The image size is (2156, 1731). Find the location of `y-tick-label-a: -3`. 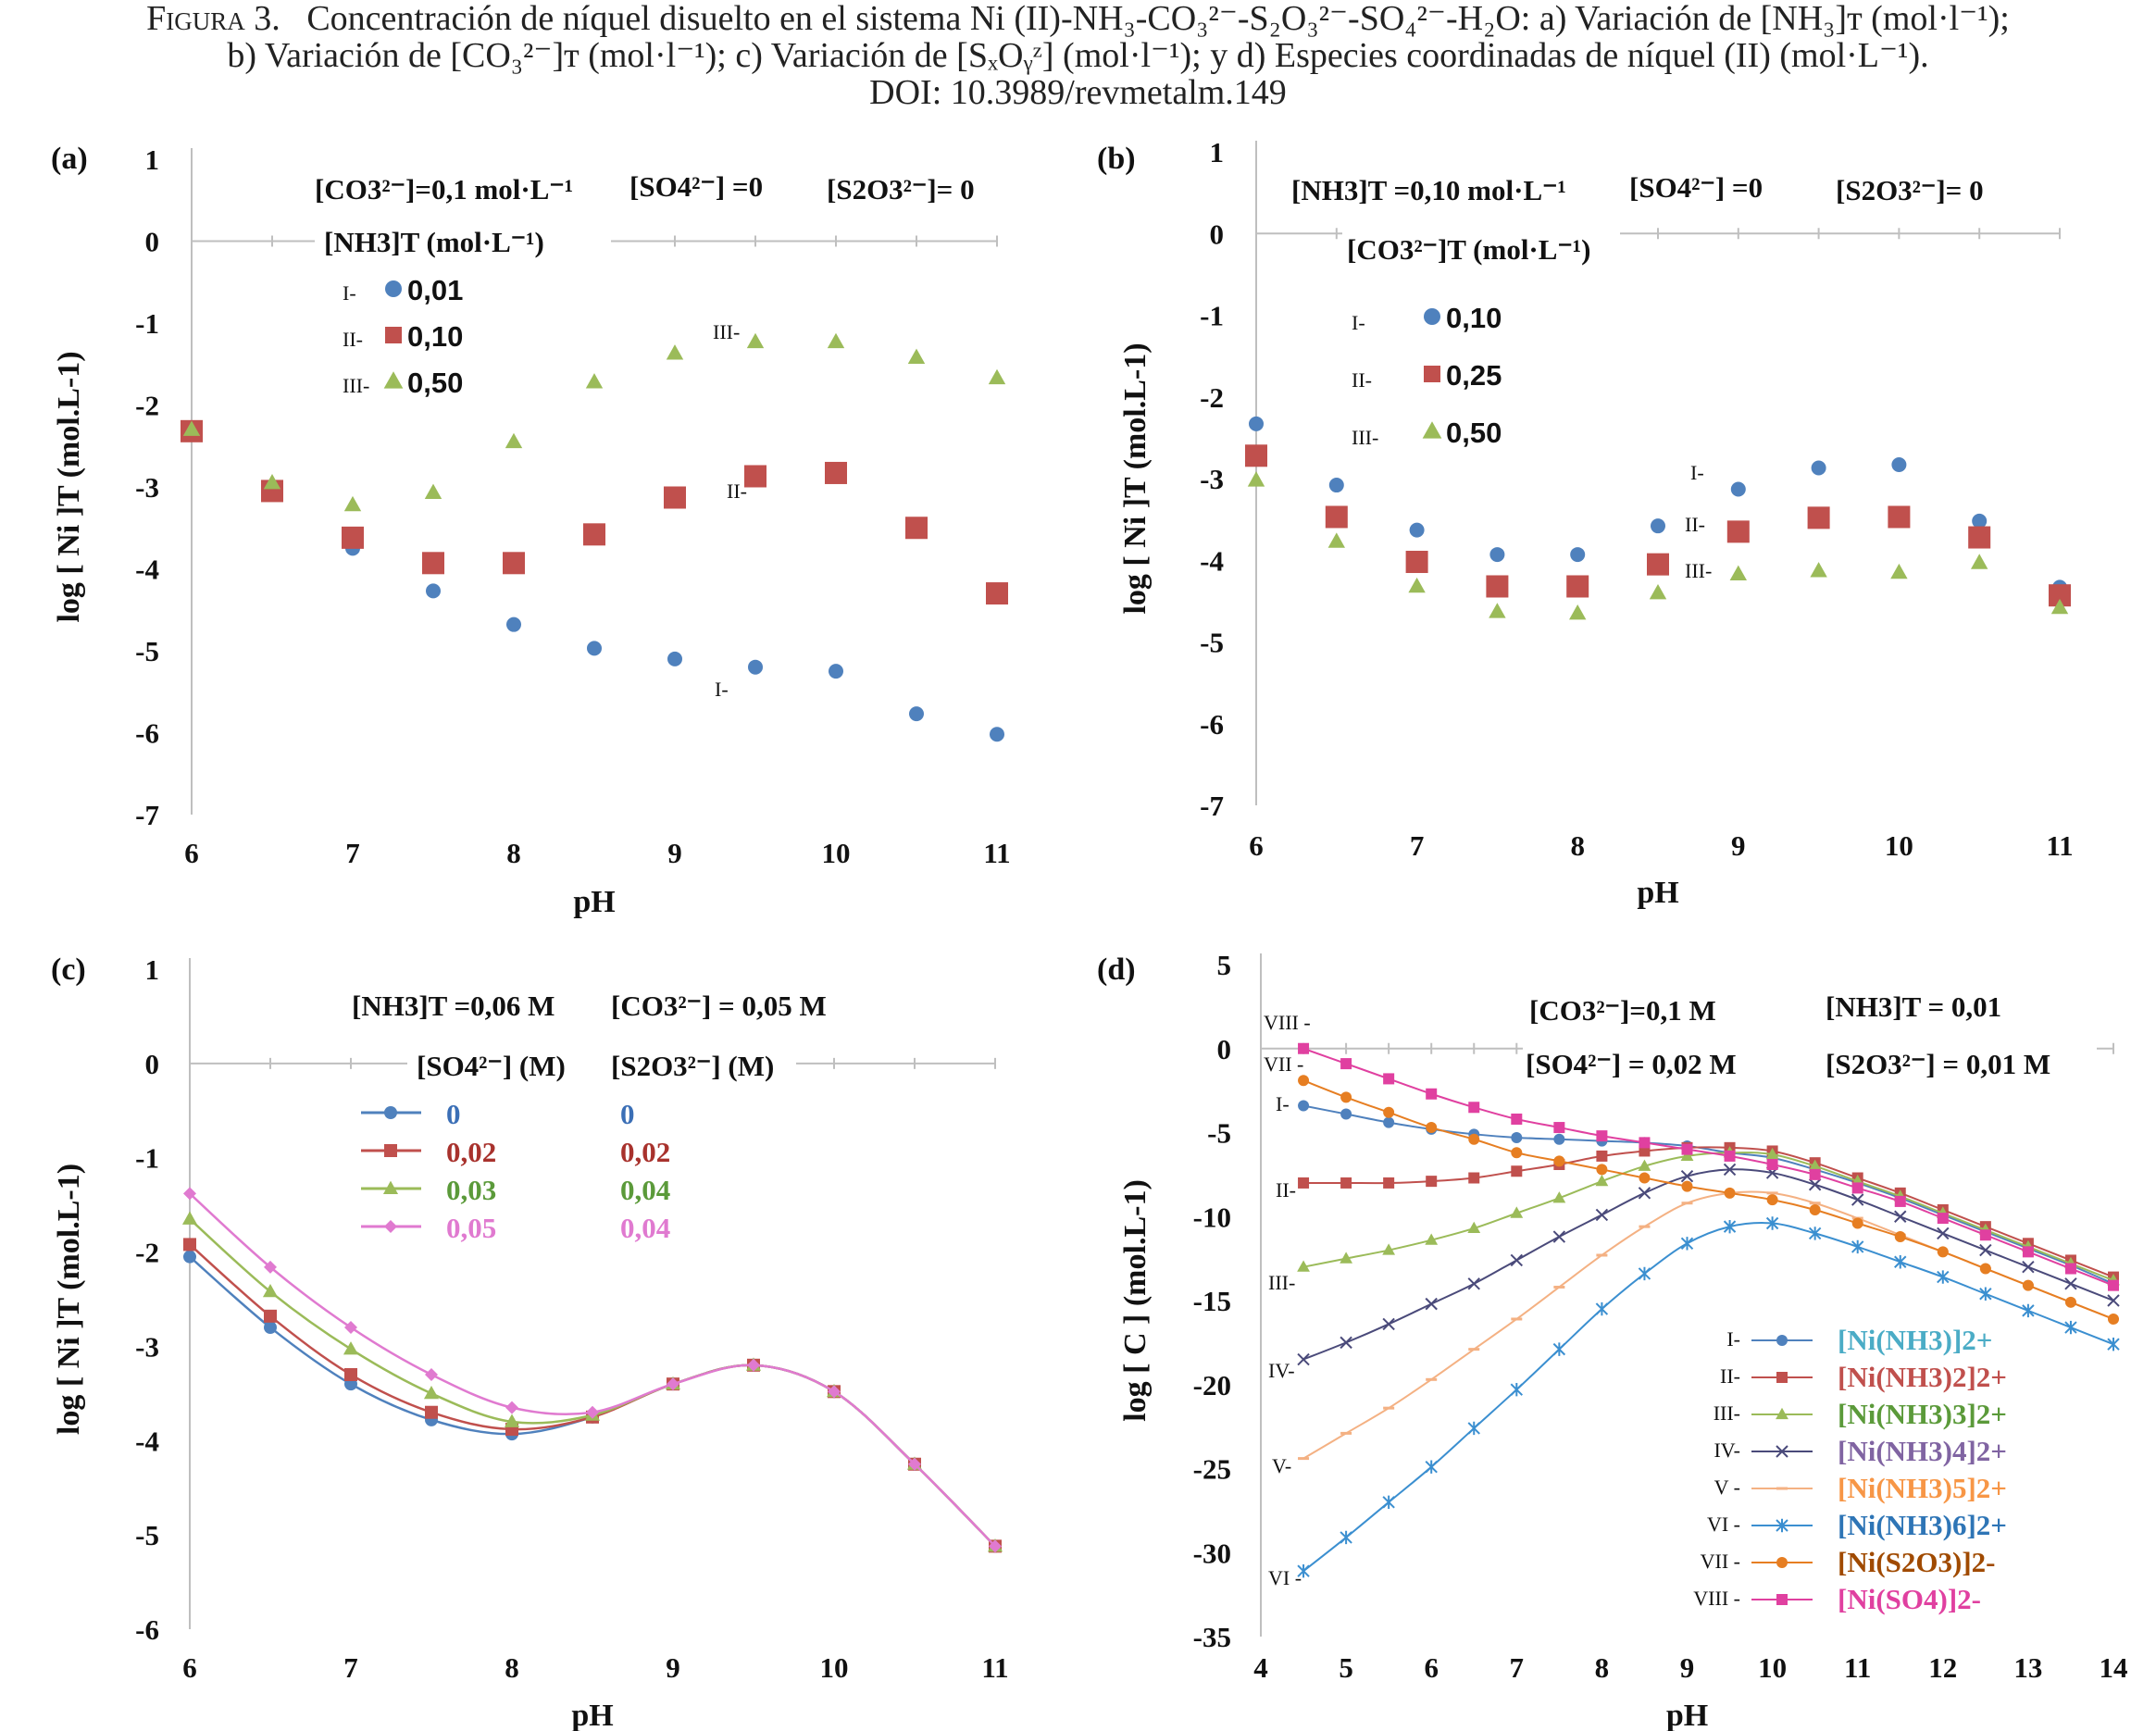

y-tick-label-a: -3 is located at coordinates (147, 487).